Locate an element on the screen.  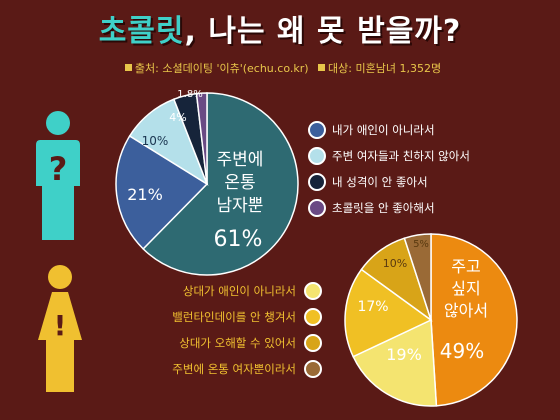
legend-label: 초콜릿을 안 좋아해서 is located at coordinates (383, 208).